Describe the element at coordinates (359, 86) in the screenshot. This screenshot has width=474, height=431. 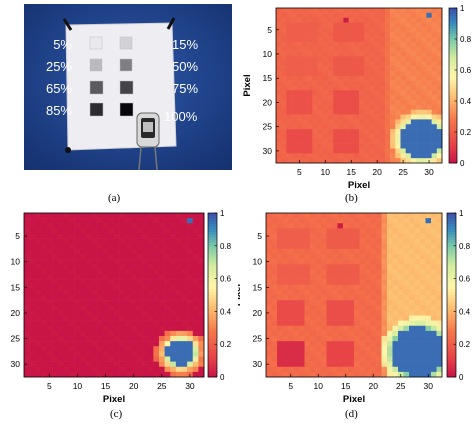
I see `heatmap-cells` at that location.